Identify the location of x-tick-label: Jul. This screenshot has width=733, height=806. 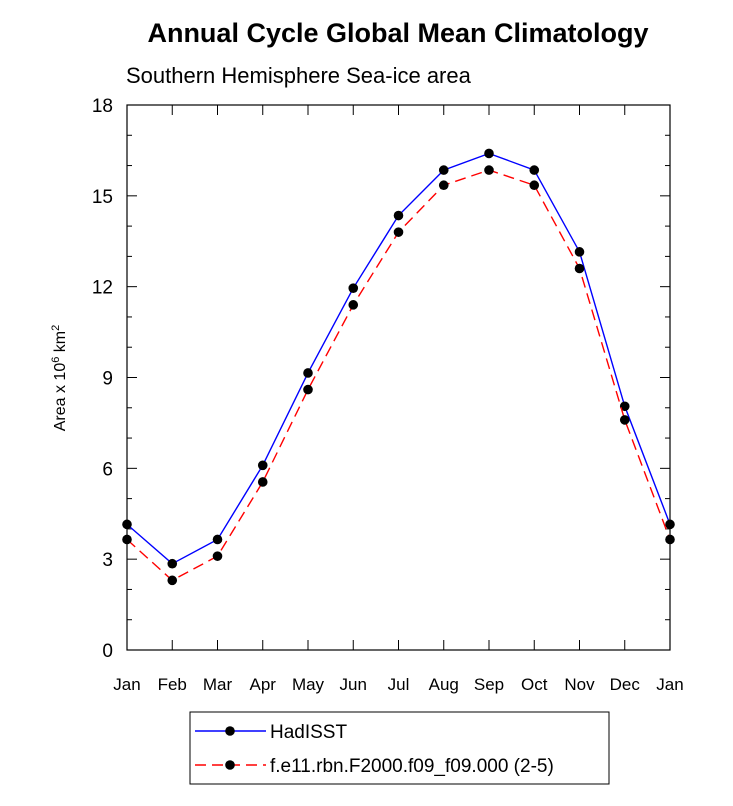
(399, 684).